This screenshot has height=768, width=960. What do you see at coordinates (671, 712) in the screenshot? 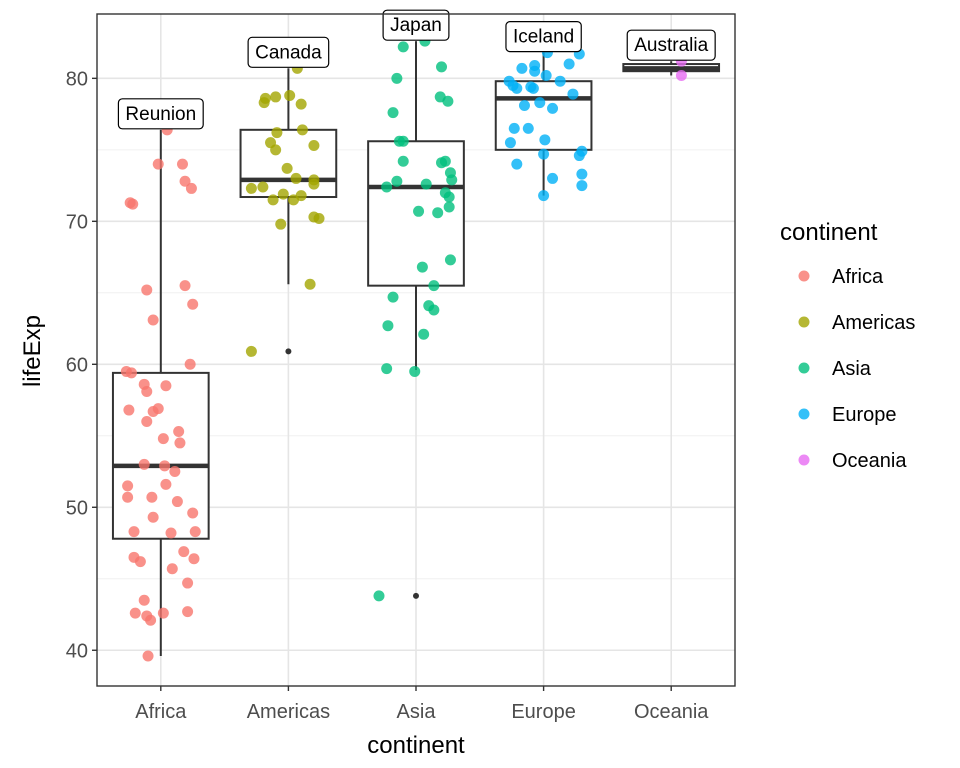
I see `x-tick-label: Oceania` at bounding box center [671, 712].